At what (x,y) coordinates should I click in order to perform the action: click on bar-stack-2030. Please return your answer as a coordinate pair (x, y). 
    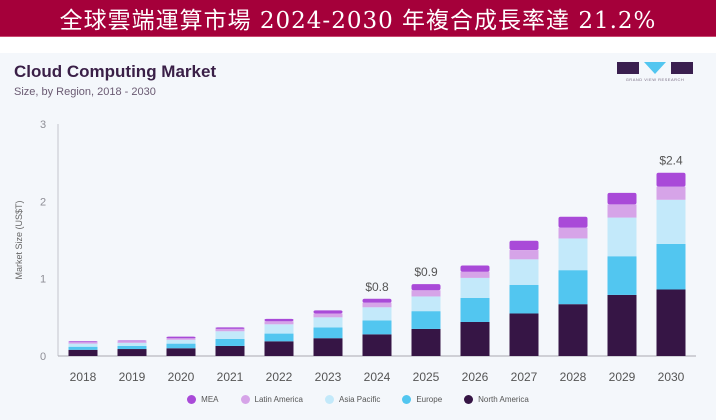
    Looking at the image, I should click on (671, 264).